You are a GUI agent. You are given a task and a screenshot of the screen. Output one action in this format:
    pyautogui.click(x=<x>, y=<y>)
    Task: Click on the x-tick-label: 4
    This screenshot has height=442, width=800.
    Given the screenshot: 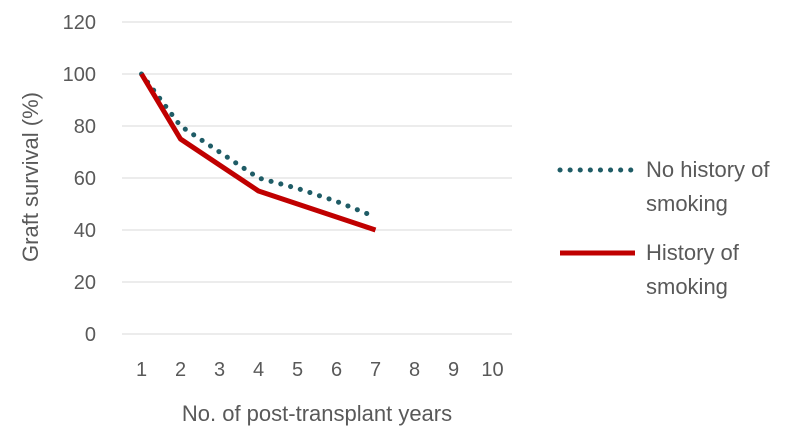 What is the action you would take?
    pyautogui.click(x=258, y=370)
    